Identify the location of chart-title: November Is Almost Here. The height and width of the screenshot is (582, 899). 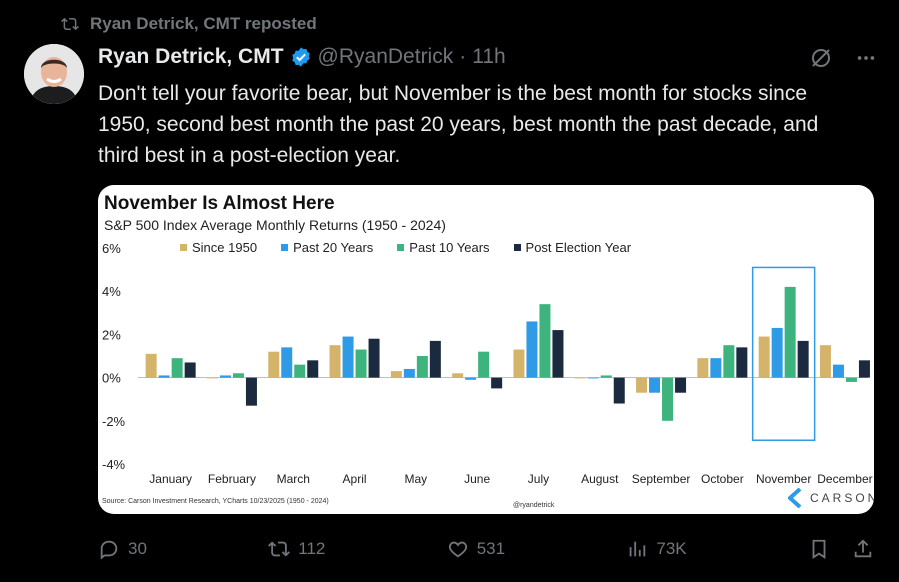
(219, 203).